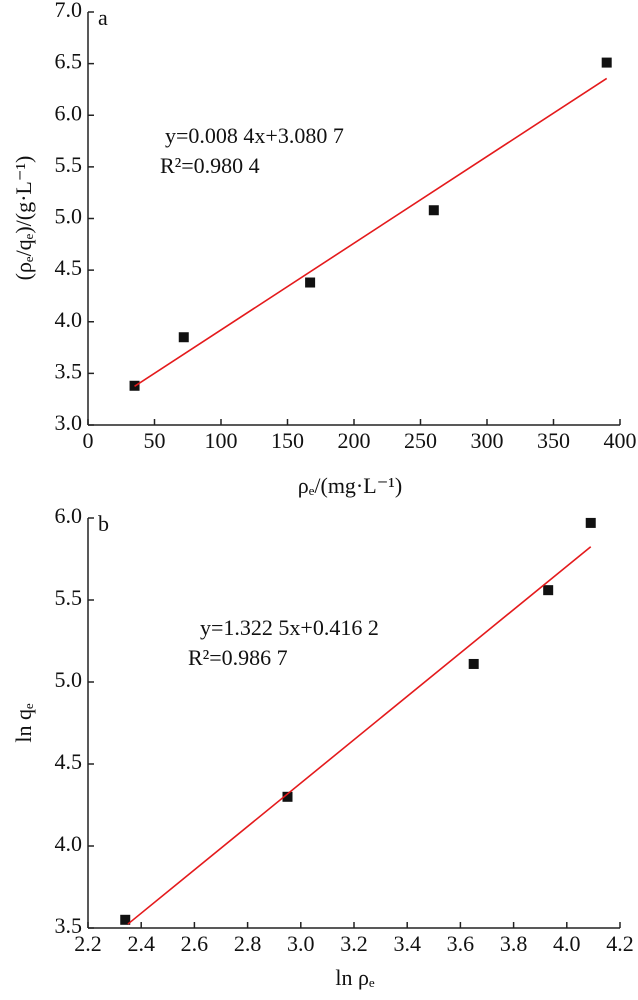 Image resolution: width=638 pixels, height=1000 pixels. Describe the element at coordinates (620, 440) in the screenshot. I see `x-tick-label: 400` at that location.